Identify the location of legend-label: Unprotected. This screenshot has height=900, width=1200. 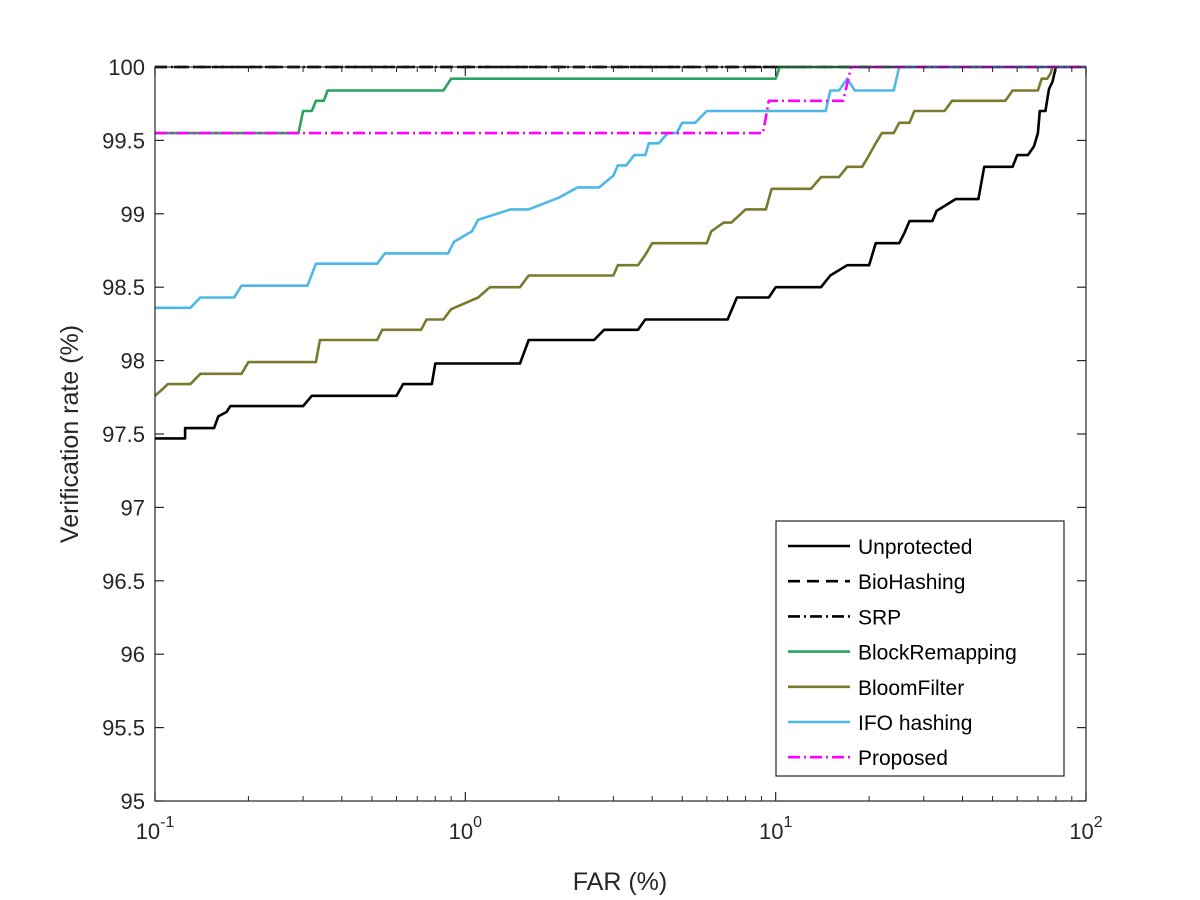
(915, 547).